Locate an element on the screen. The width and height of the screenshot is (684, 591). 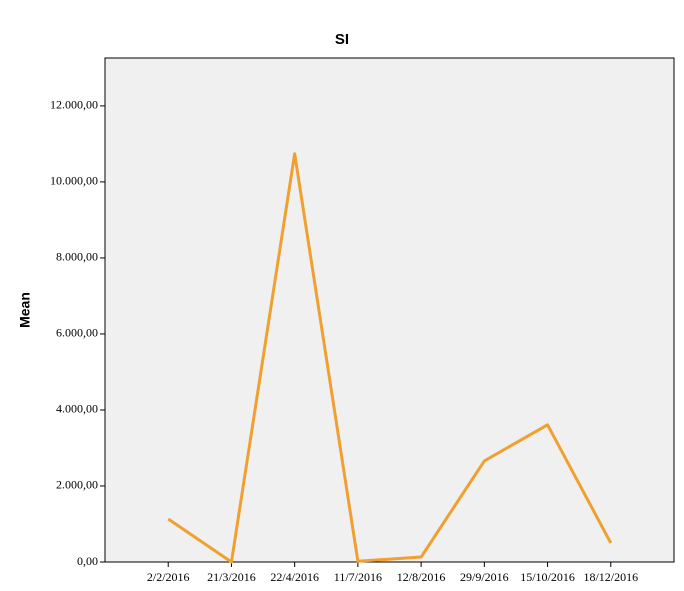
x-tick-label: 21/3/2016 is located at coordinates (231, 577).